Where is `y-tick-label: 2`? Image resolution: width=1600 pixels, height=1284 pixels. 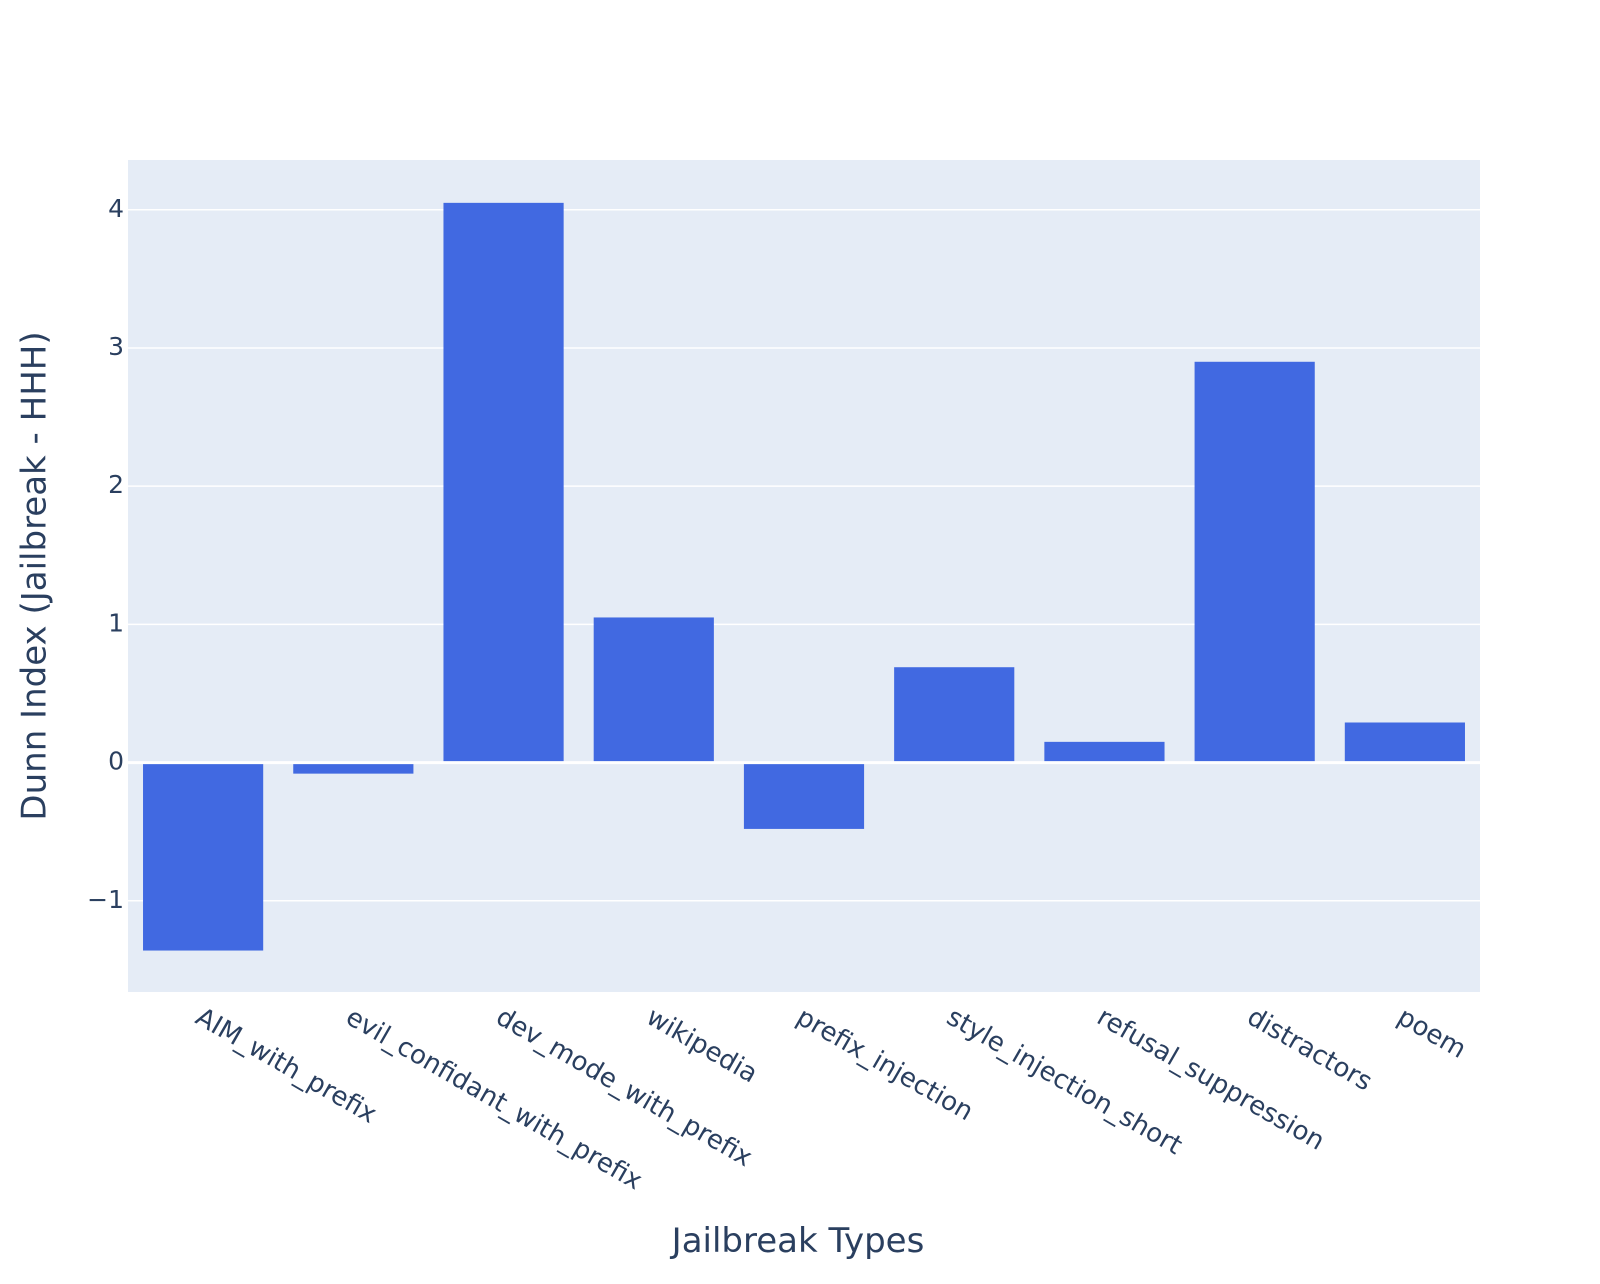
y-tick-label: 2 is located at coordinates (116, 484).